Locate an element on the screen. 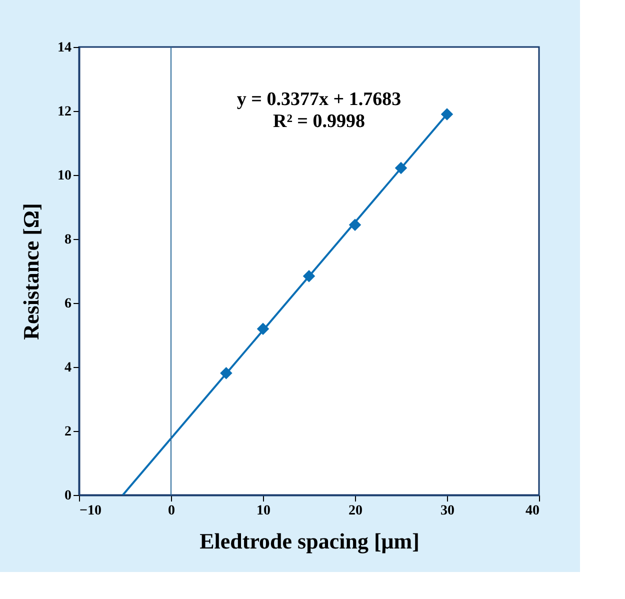  y-tick-label: 8 is located at coordinates (68, 240).